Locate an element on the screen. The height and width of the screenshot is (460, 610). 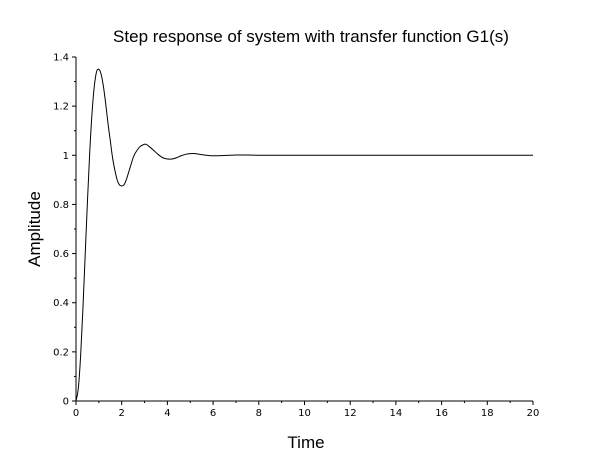
x-tick-label: 14 is located at coordinates (396, 413).